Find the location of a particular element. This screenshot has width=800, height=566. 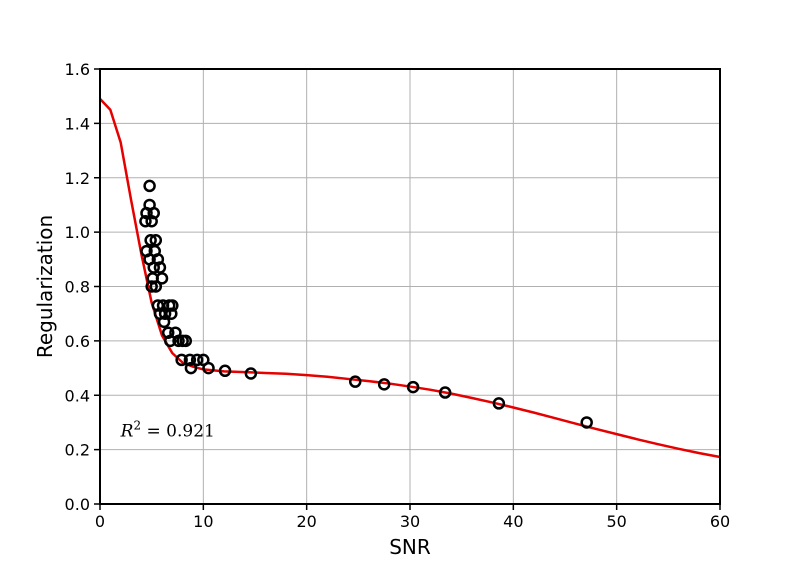

r2-annotation: R2 = 0.921 is located at coordinates (167, 430).